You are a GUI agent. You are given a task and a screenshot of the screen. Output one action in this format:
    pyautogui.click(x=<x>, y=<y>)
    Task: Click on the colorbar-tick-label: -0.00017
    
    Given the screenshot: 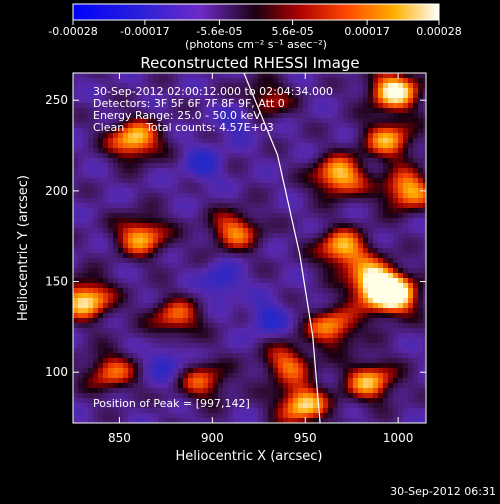 What is the action you would take?
    pyautogui.click(x=144, y=31)
    